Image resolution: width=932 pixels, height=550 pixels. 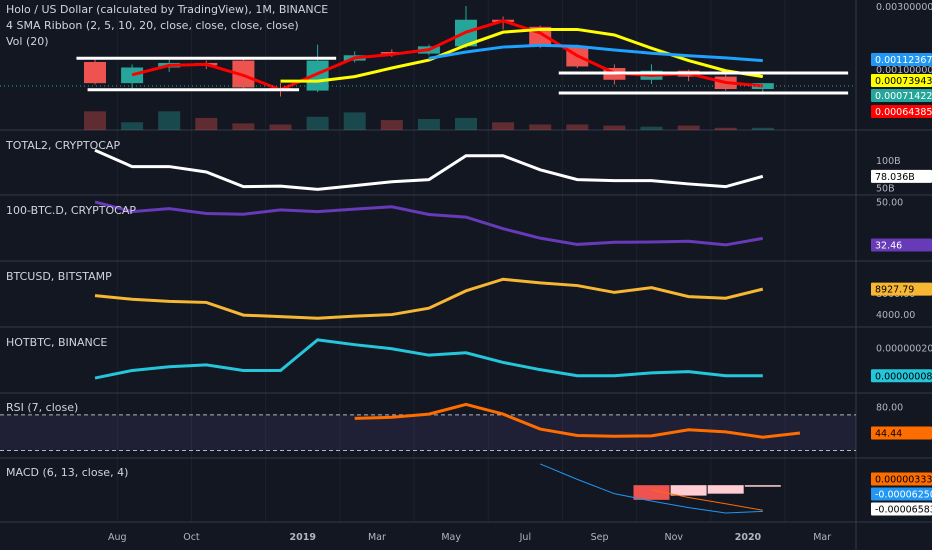 I want to click on time-axis-label: Aug, so click(x=117, y=537).